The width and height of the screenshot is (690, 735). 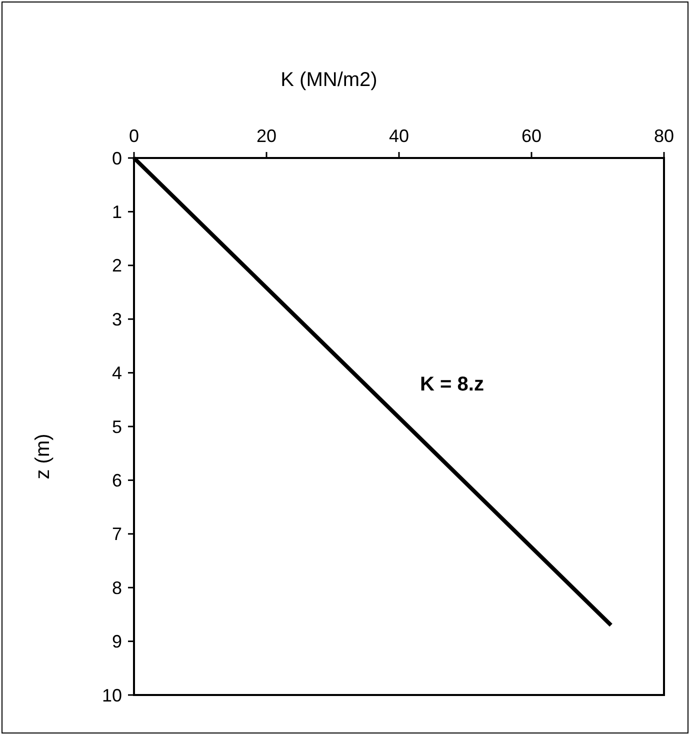 I want to click on annotation: K = 8.z, so click(x=452, y=385).